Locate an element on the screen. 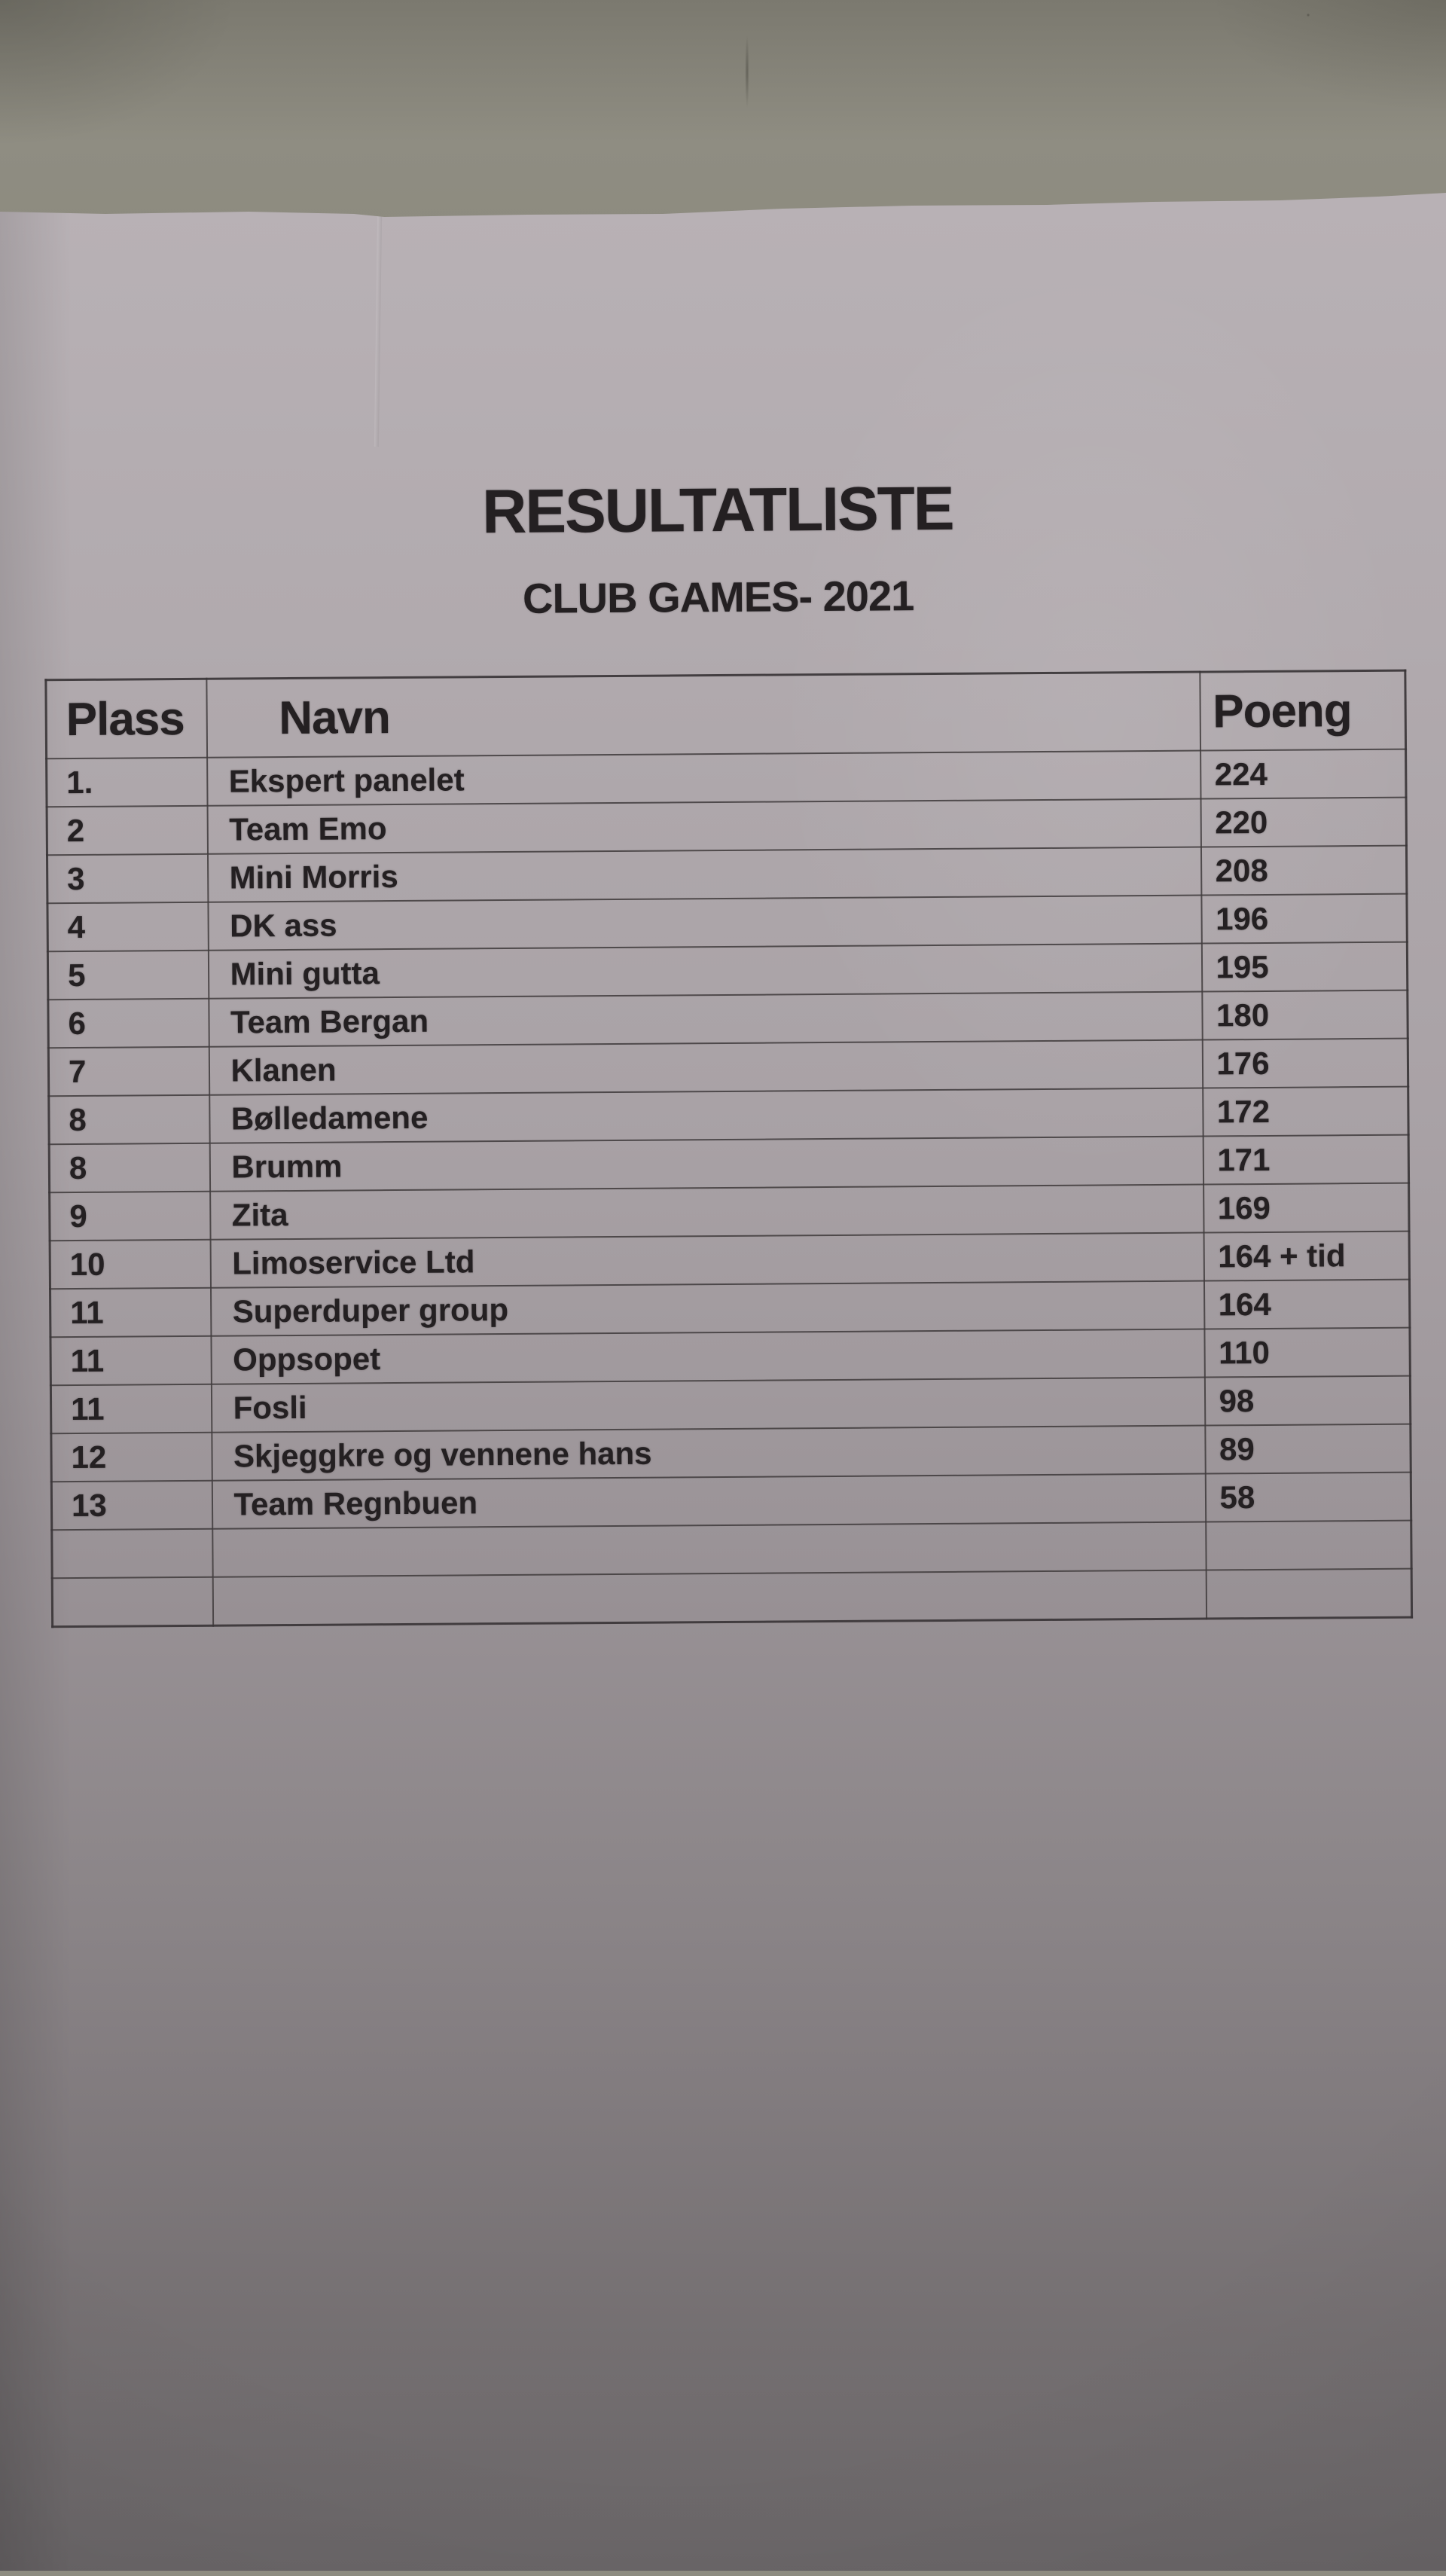 The height and width of the screenshot is (2576, 1446). cell-navn: Team Bergan is located at coordinates (705, 1019).